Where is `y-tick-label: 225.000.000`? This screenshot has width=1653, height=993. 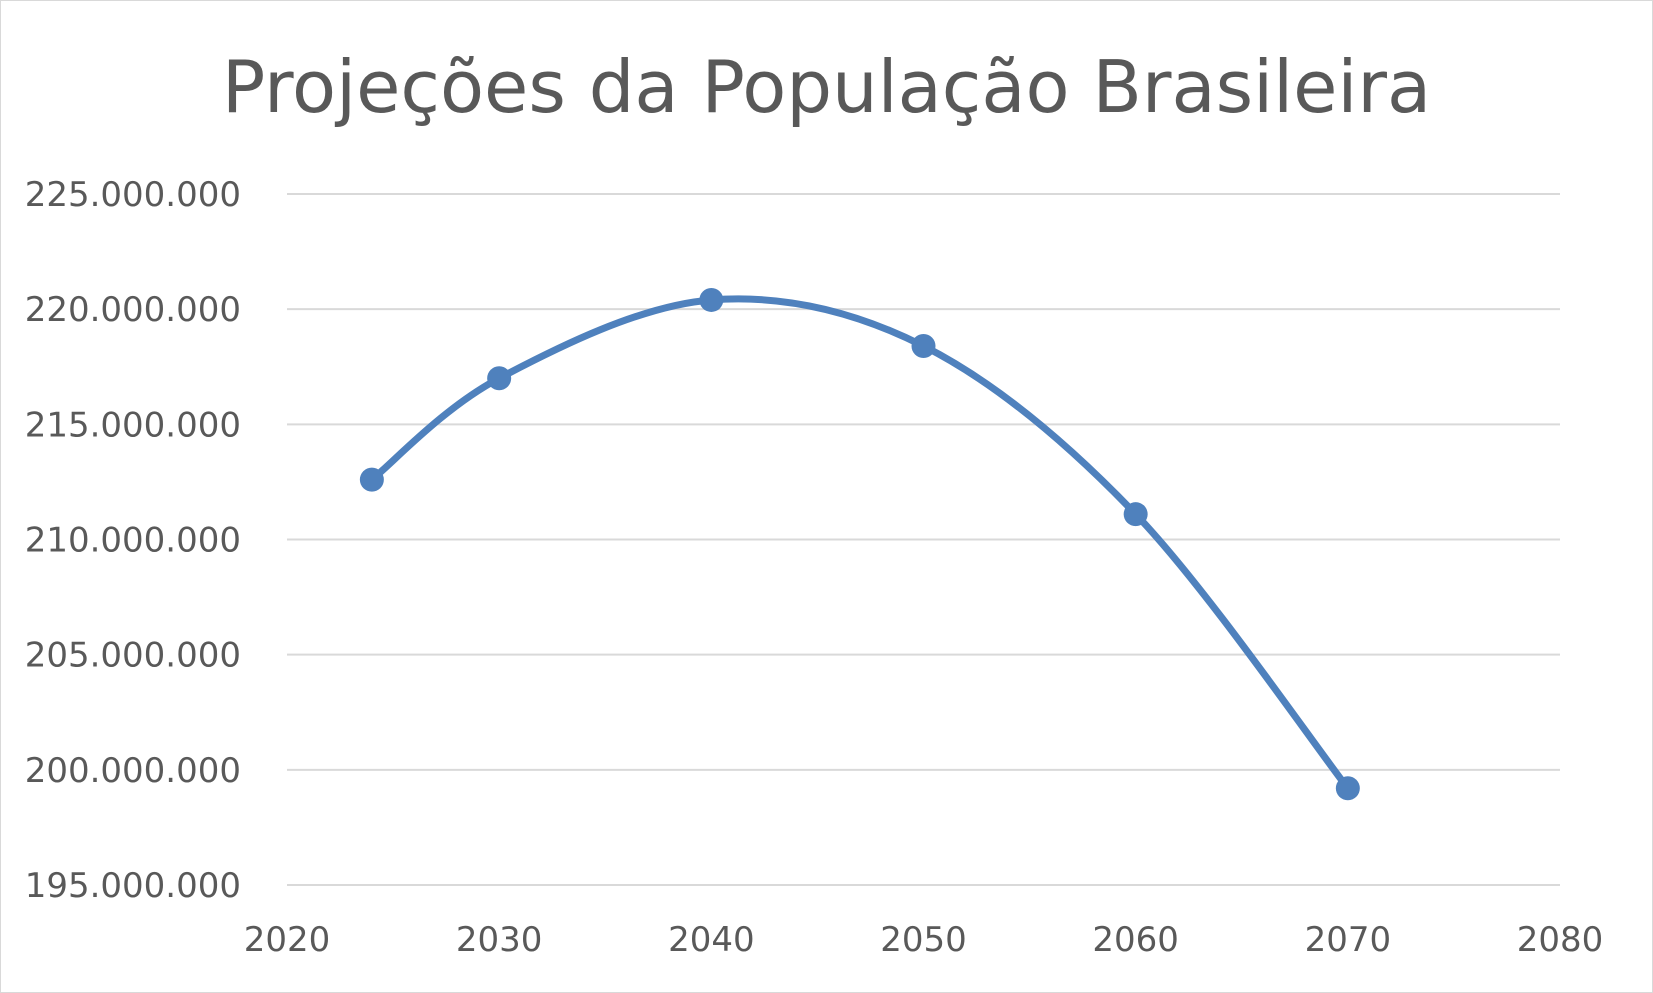
y-tick-label: 225.000.000 is located at coordinates (133, 195).